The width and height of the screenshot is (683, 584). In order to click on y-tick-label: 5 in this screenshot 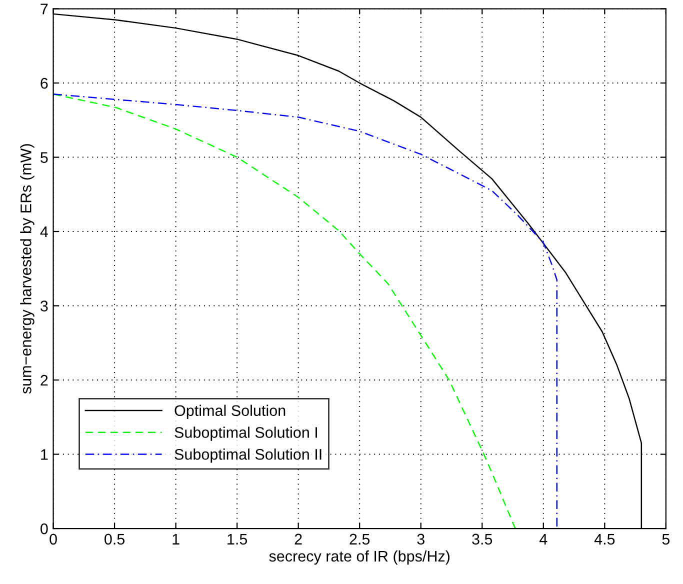, I will do `click(44, 157)`.